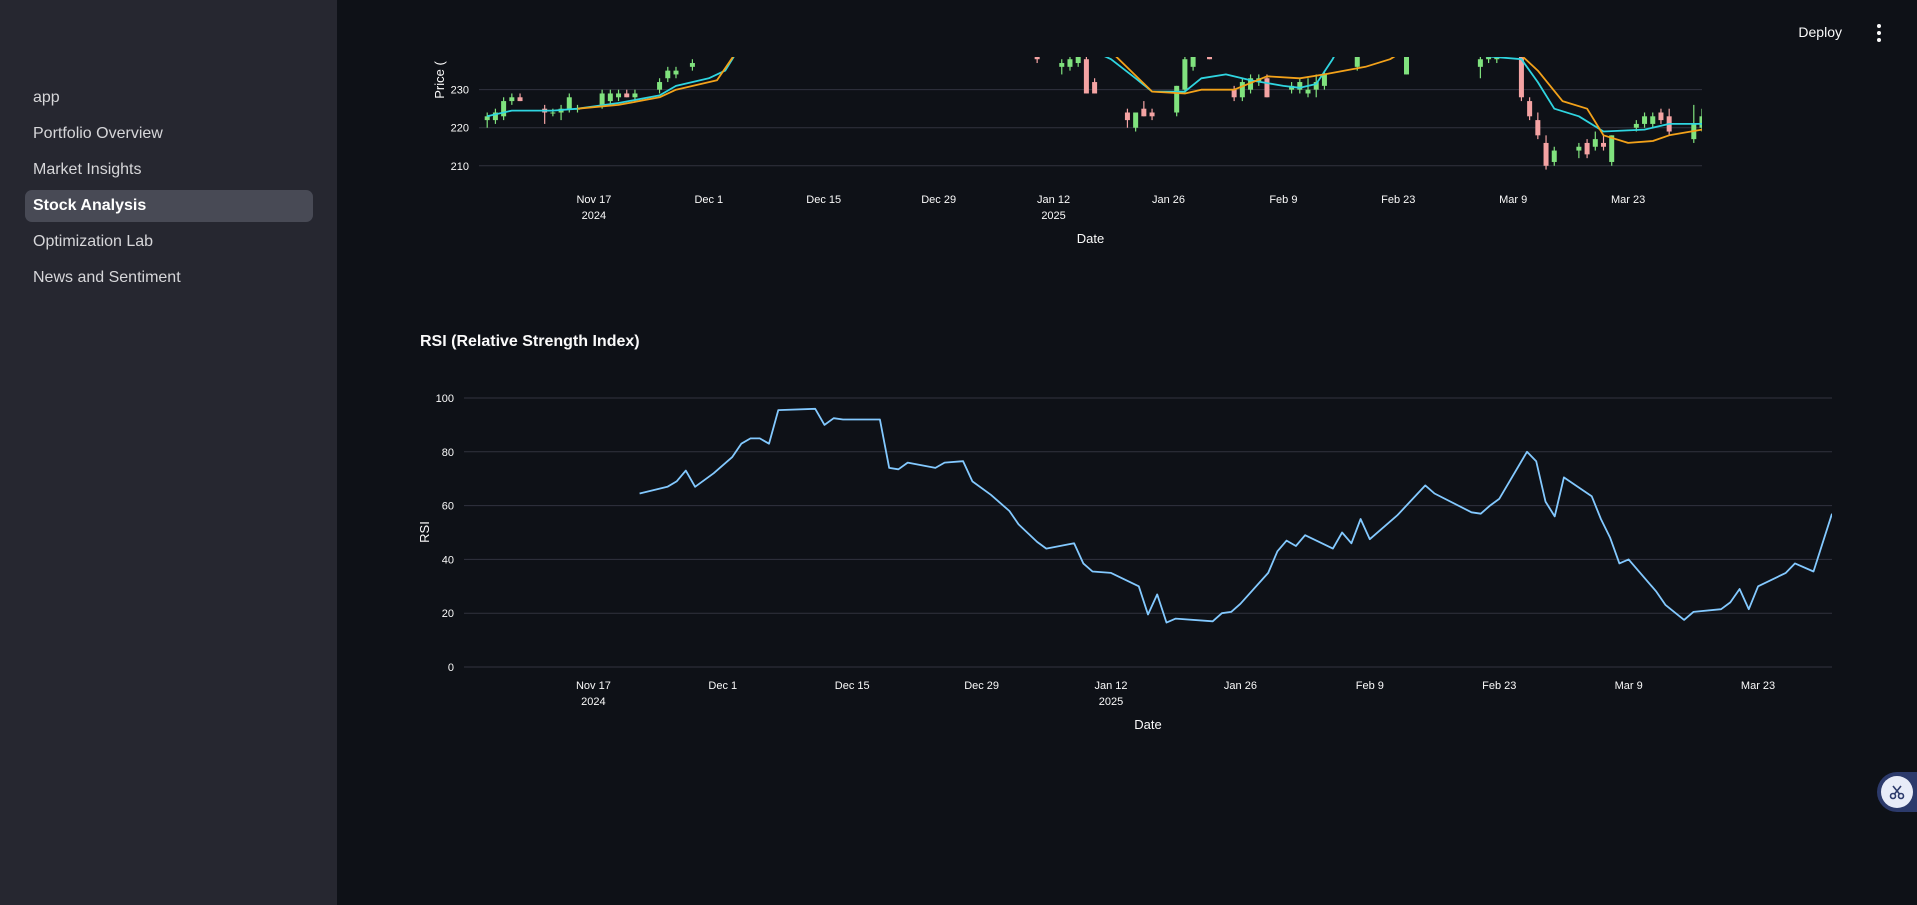 The image size is (1917, 905). Describe the element at coordinates (451, 668) in the screenshot. I see `y-tick-label: 0` at that location.